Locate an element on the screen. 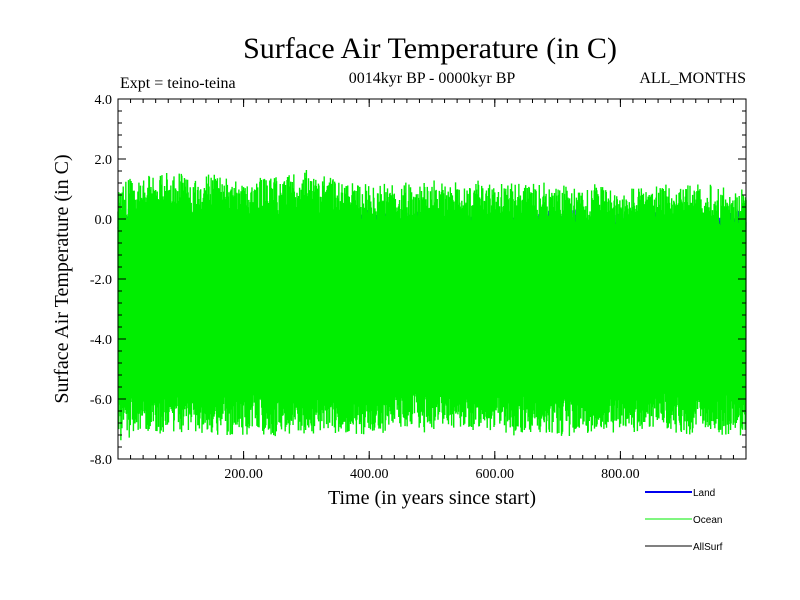 This screenshot has height=600, width=800. x-tick-label: 200.00 is located at coordinates (243, 474).